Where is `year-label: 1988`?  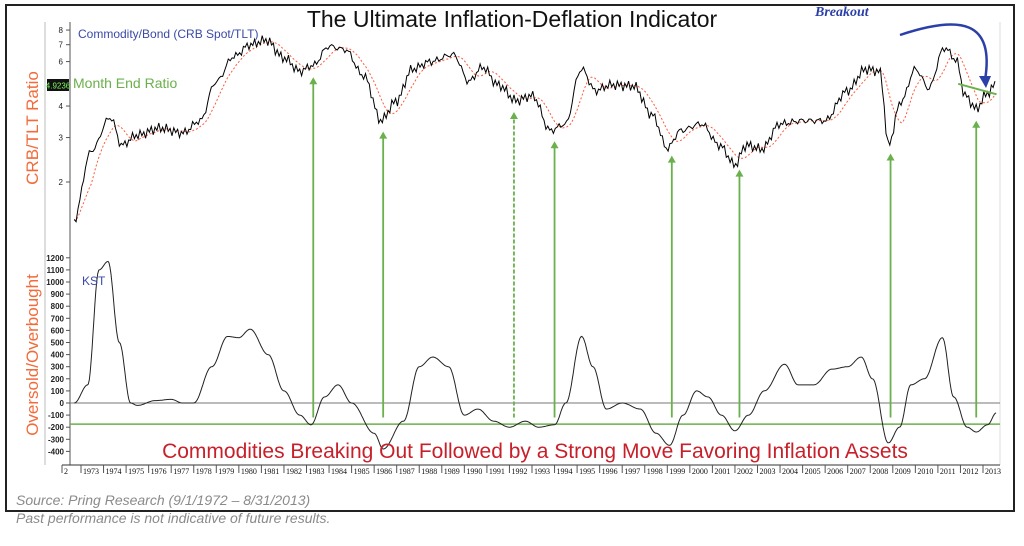
year-label: 1988 is located at coordinates (429, 471).